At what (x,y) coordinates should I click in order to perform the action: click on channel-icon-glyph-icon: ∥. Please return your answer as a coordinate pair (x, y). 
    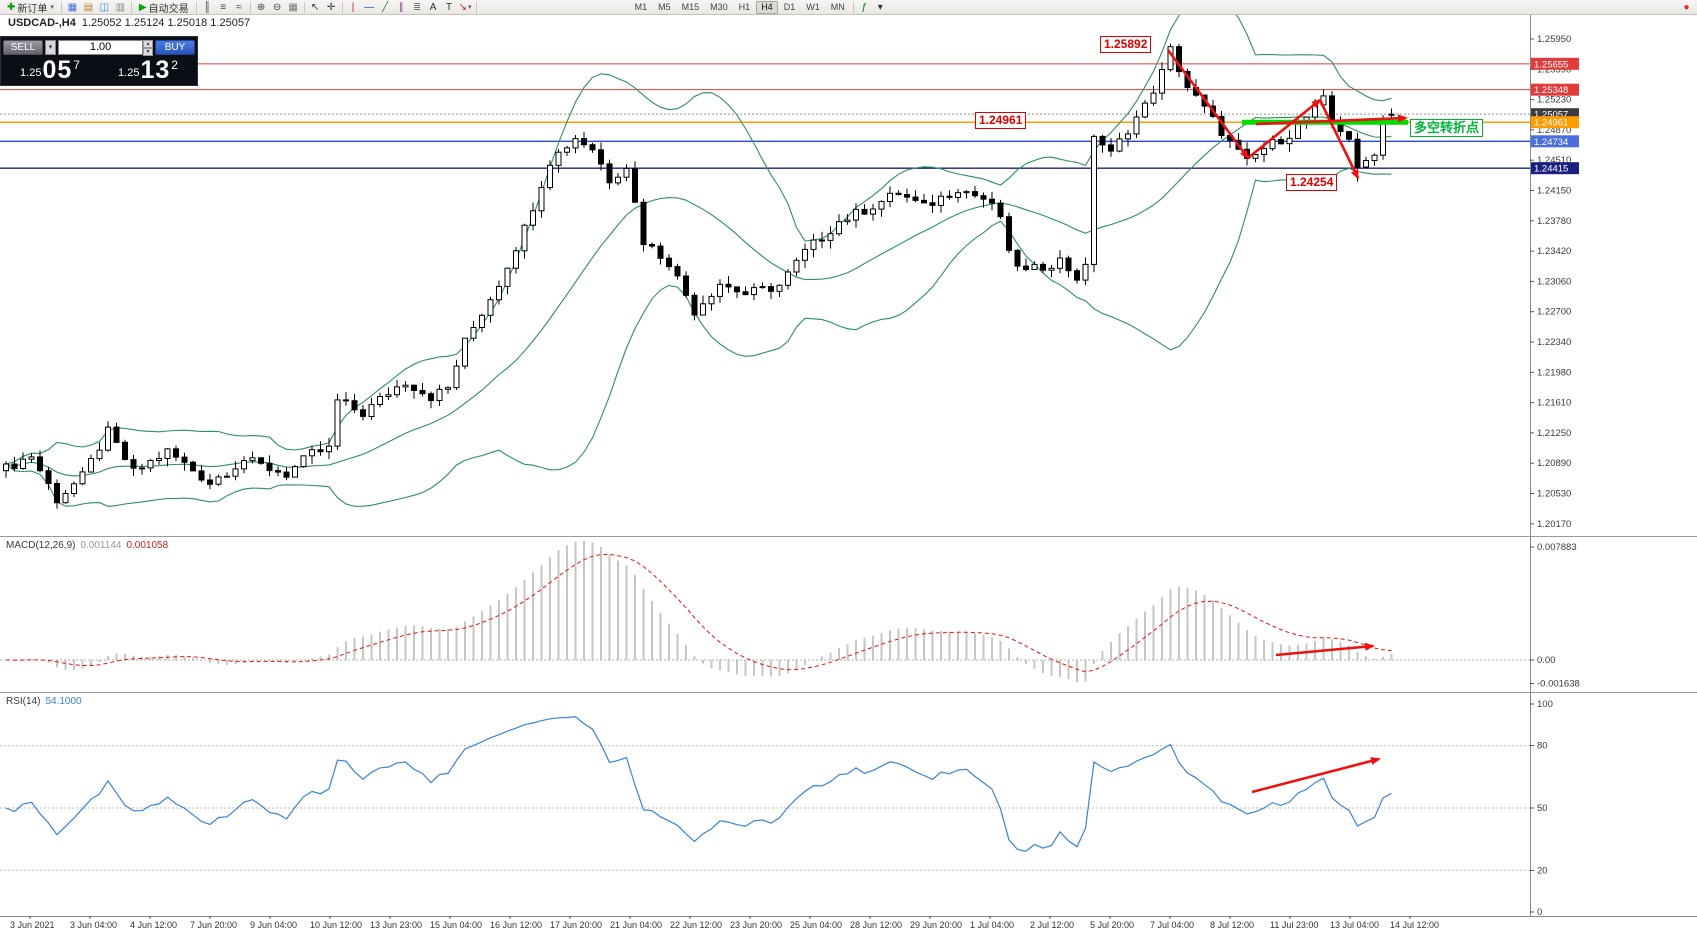
    Looking at the image, I should click on (401, 7).